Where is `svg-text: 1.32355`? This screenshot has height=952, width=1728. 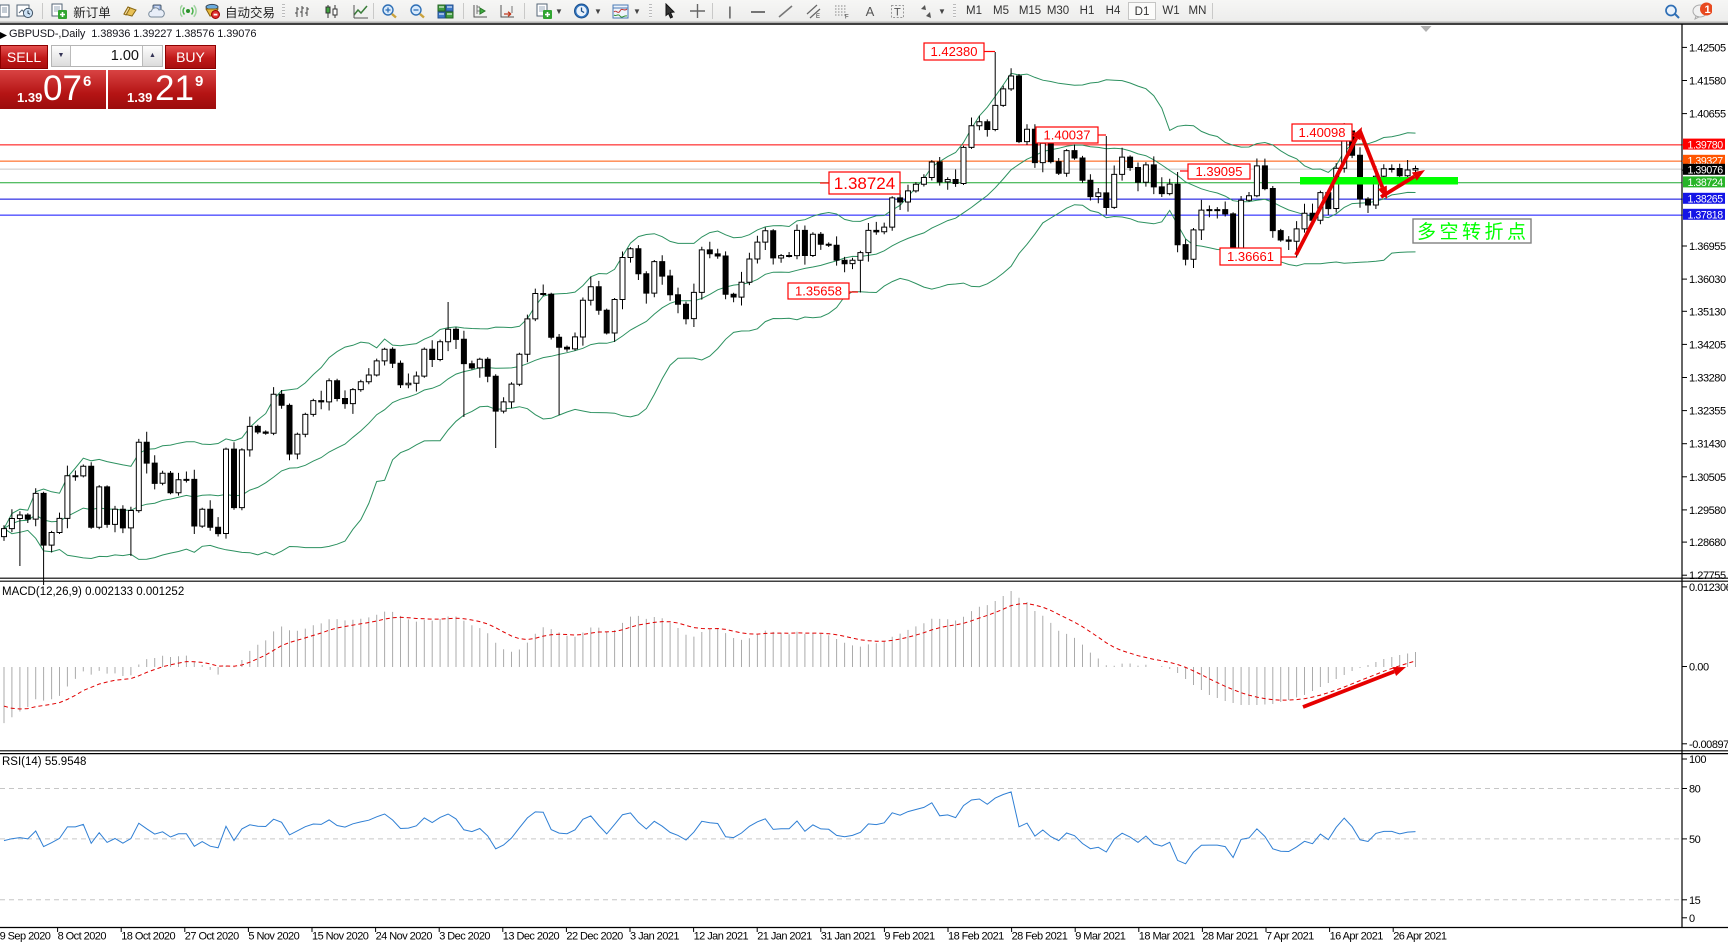 svg-text: 1.32355 is located at coordinates (1707, 412).